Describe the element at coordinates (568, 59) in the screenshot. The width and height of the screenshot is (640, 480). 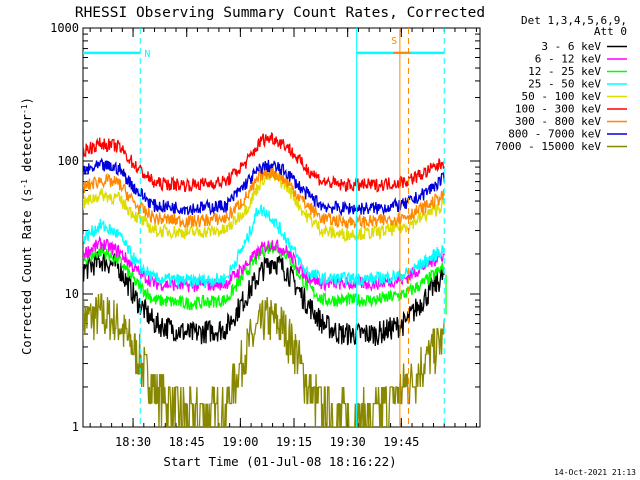
I see `legend-label: 6 - 12 keV` at that location.